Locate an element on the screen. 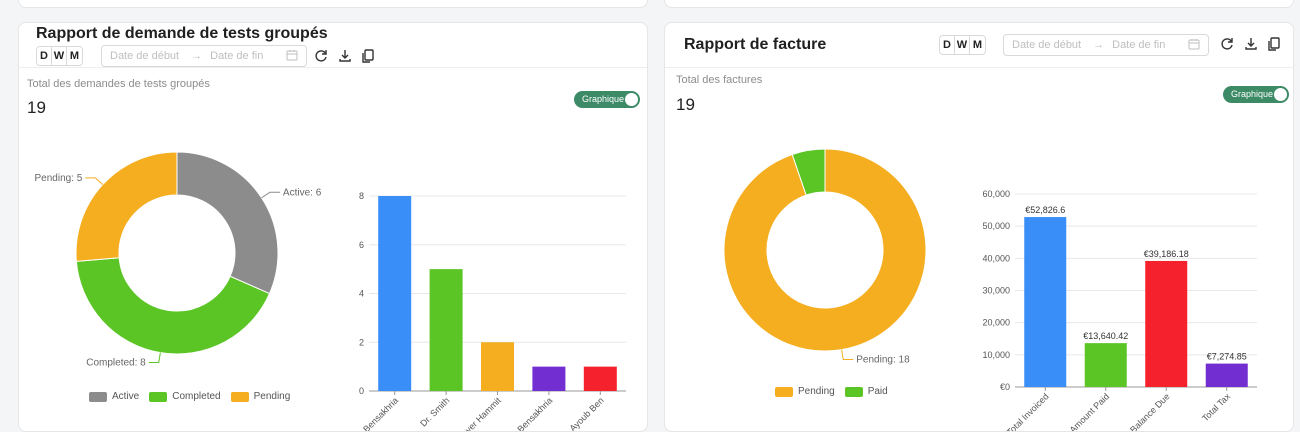 This screenshot has width=1300, height=432. donut-label-pending: Pending: 5 is located at coordinates (59, 178).